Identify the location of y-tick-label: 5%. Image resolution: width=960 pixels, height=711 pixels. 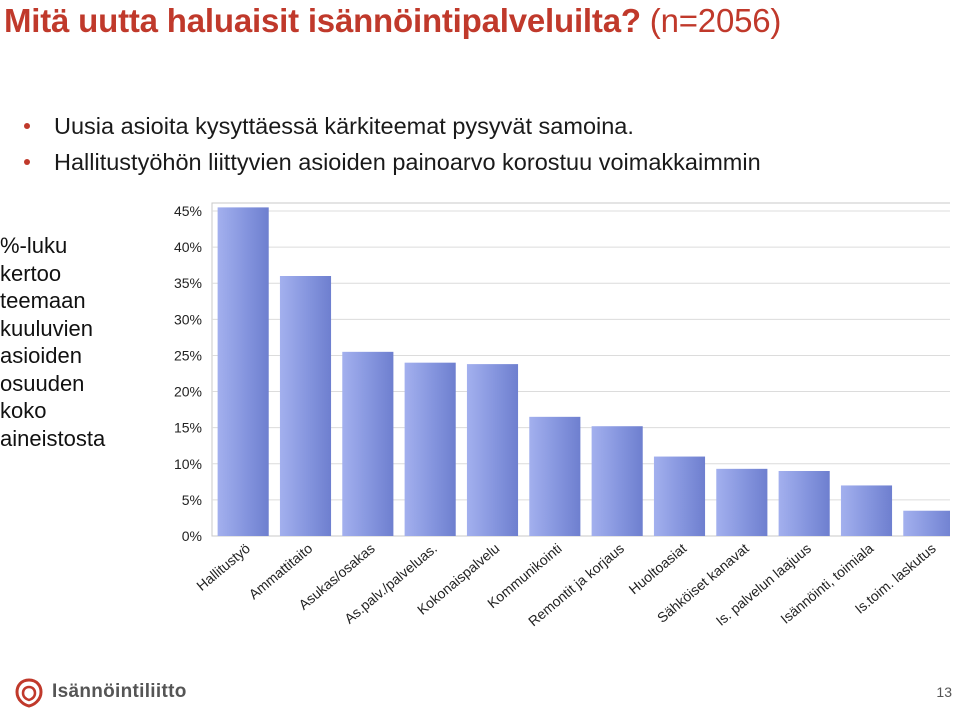
(192, 500).